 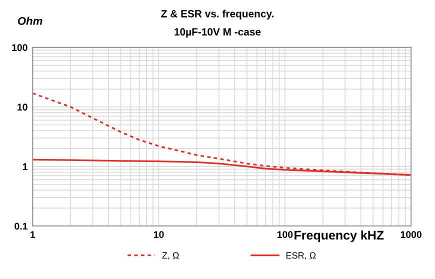 What do you see at coordinates (20, 48) in the screenshot?
I see `y-tick-label: 100` at bounding box center [20, 48].